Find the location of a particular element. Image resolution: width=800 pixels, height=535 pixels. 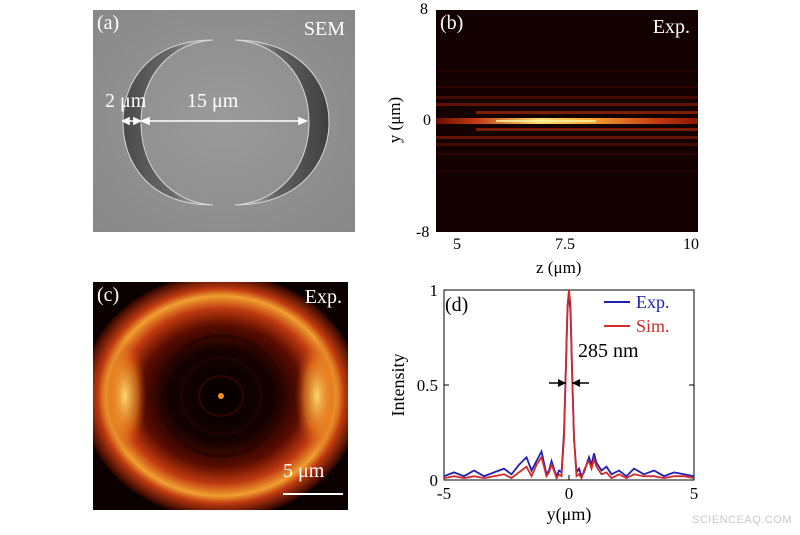

panel-b-heatmap: (b) Exp. is located at coordinates (567, 121).